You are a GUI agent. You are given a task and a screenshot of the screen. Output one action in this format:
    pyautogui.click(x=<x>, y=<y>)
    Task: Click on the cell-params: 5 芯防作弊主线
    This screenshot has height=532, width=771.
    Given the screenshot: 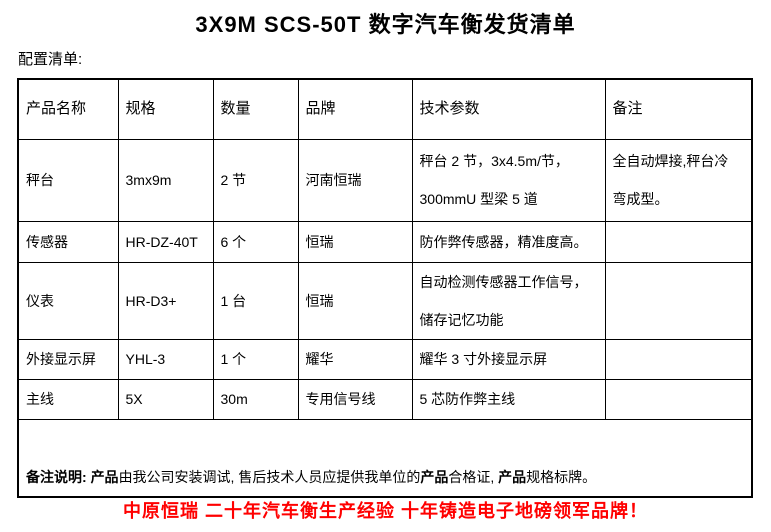 What is the action you would take?
    pyautogui.click(x=508, y=399)
    